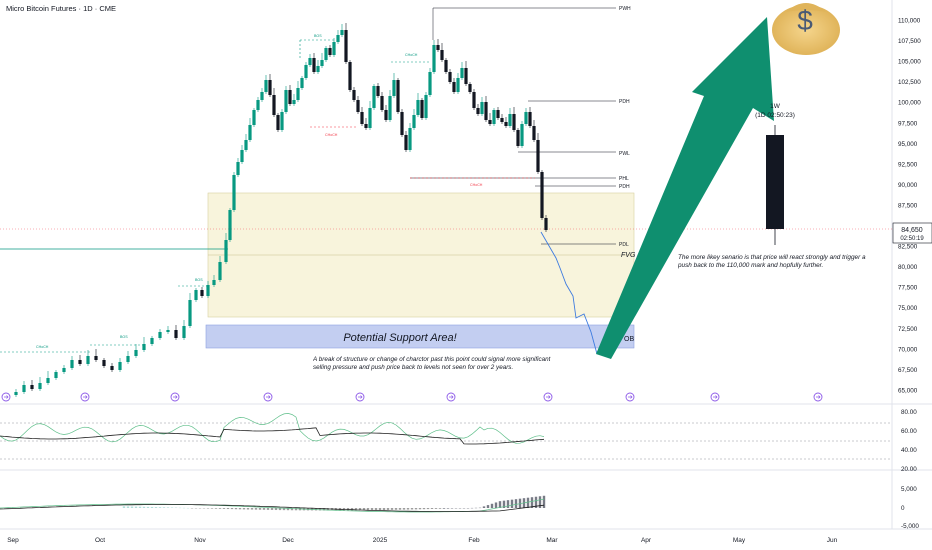  I want to click on choch-label-red-2: CHoCH, so click(476, 185).